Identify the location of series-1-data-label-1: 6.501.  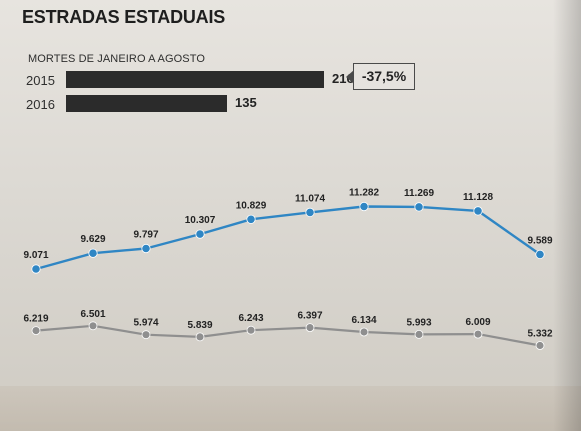
(92, 314).